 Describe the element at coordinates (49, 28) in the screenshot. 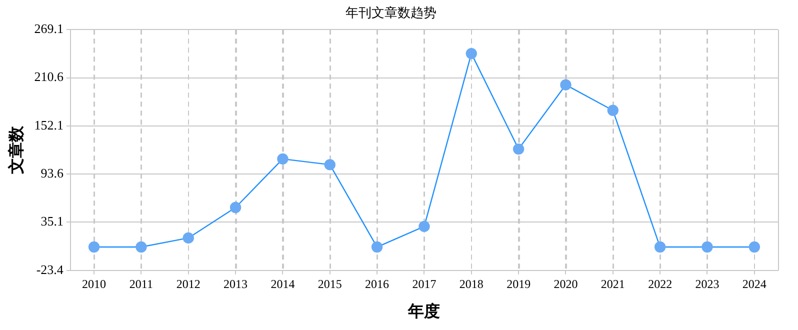

I see `y-tick-label: 269.1` at that location.